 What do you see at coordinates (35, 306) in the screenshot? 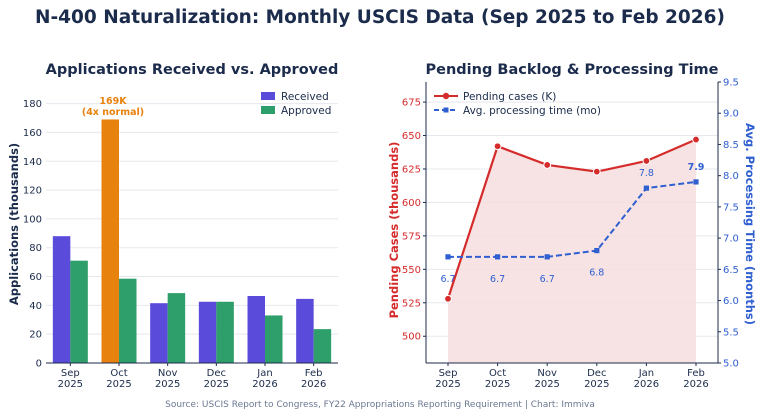
I see `bar-y-tick-label: 40` at bounding box center [35, 306].